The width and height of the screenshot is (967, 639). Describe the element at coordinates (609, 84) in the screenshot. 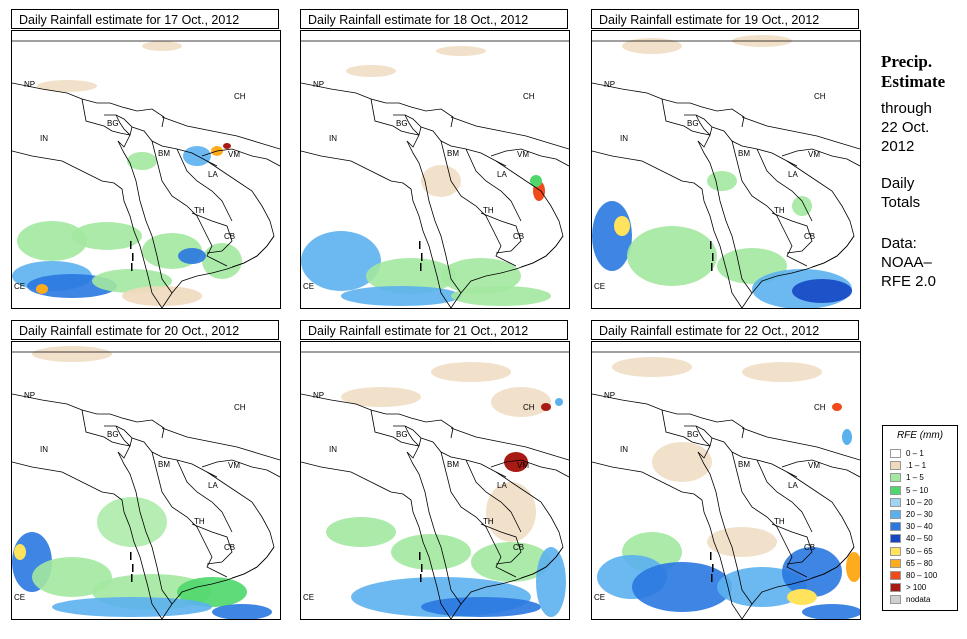

I see `country-label-np: NP` at that location.